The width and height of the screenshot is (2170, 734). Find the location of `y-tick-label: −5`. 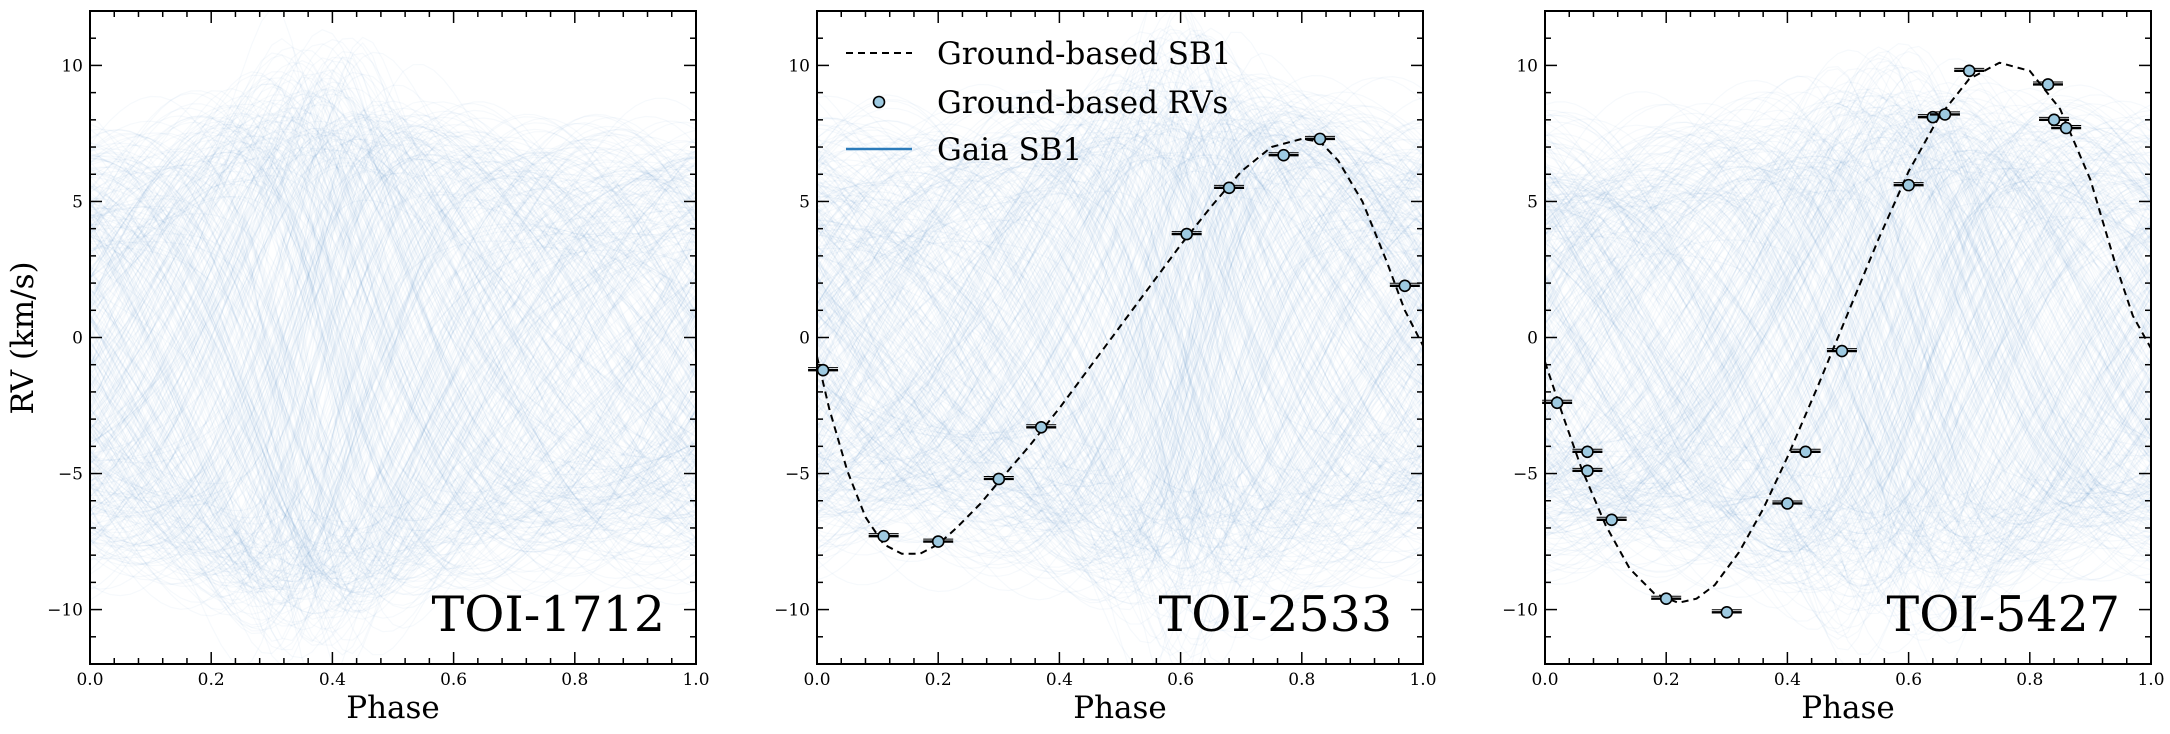

y-tick-label: −5 is located at coordinates (797, 475).